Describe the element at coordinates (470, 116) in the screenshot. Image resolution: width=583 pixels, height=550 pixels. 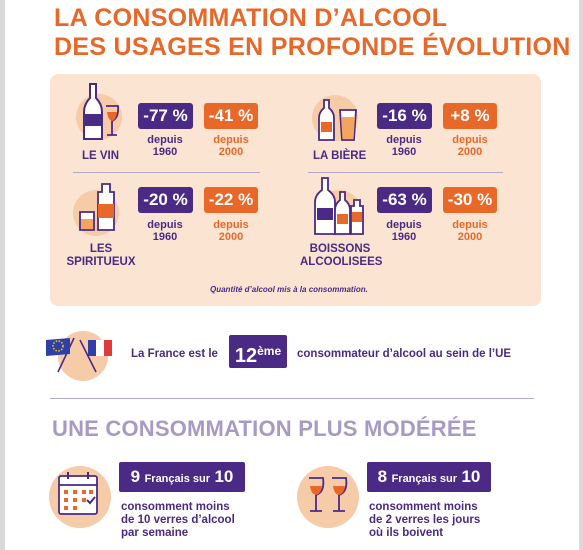
I see `beer-since-2000-badge: +8 %` at that location.